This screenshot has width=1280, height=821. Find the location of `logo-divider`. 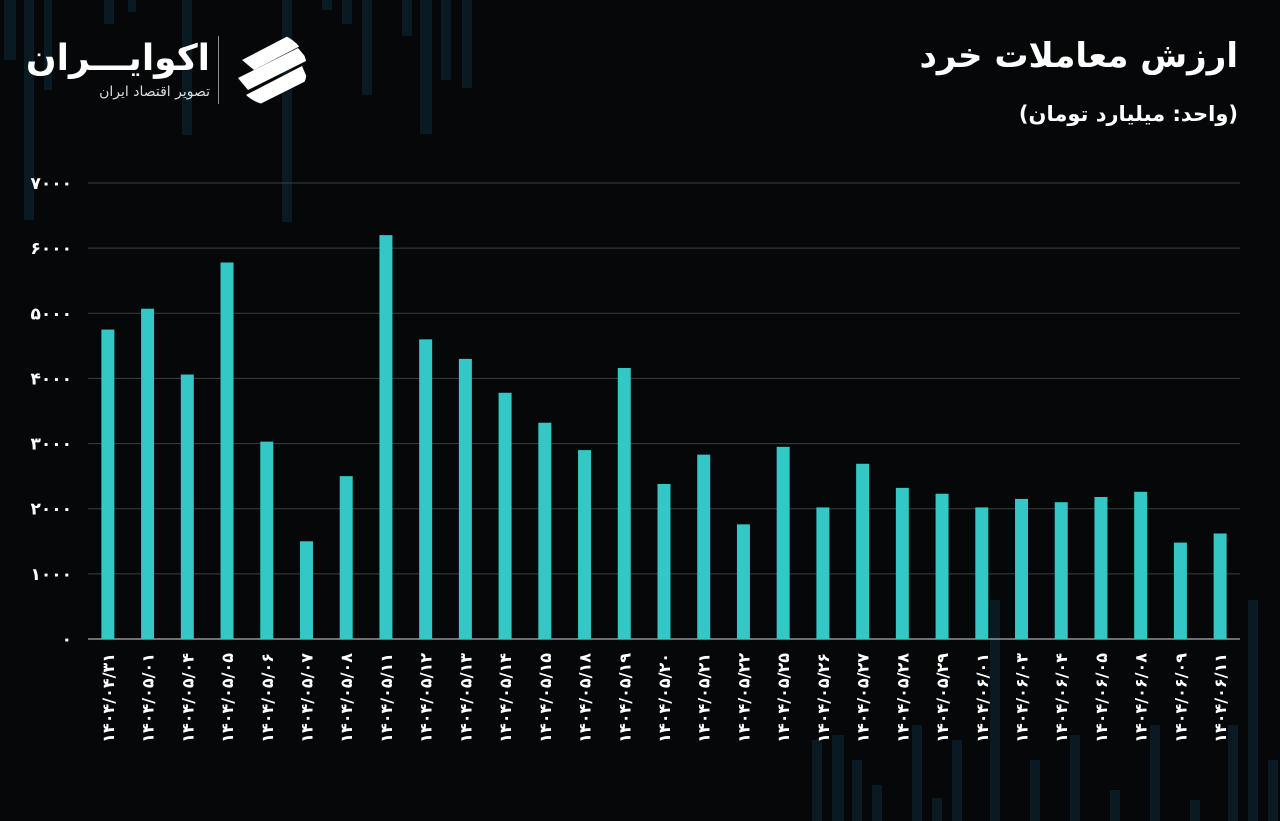

logo-divider is located at coordinates (218, 70).